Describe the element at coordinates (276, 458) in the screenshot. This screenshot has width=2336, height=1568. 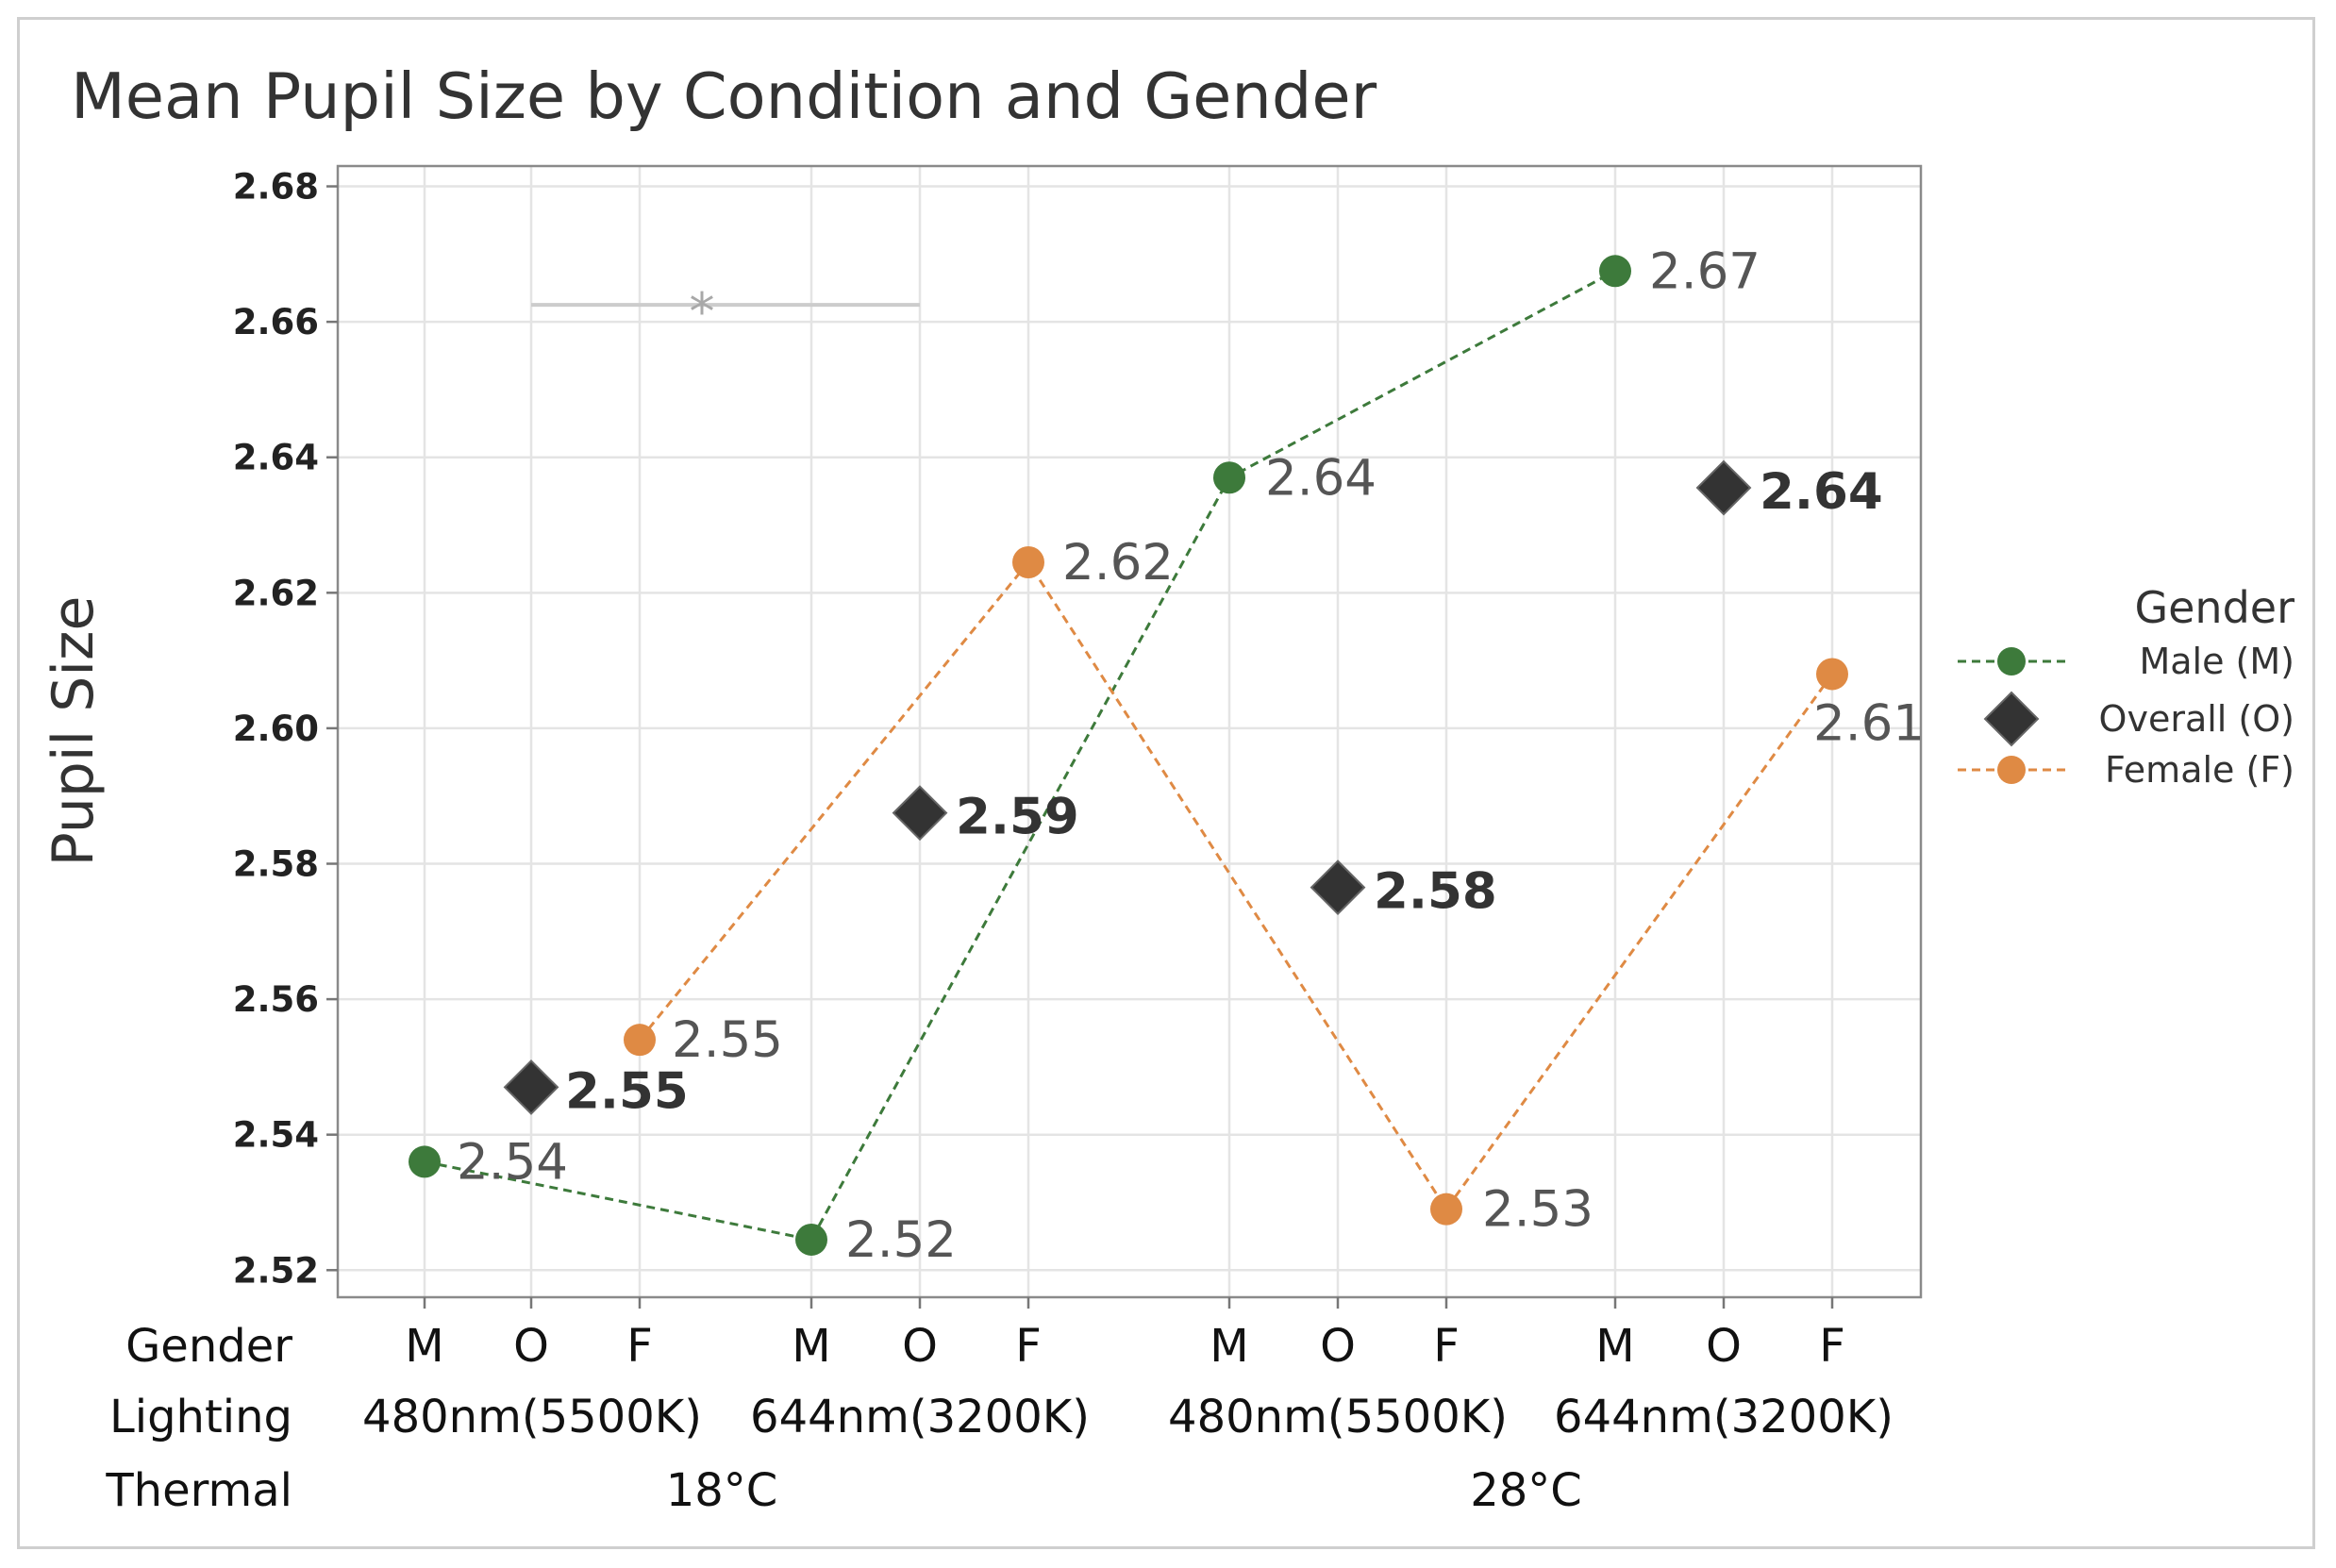
I see `y-tick-label: 2.64` at that location.